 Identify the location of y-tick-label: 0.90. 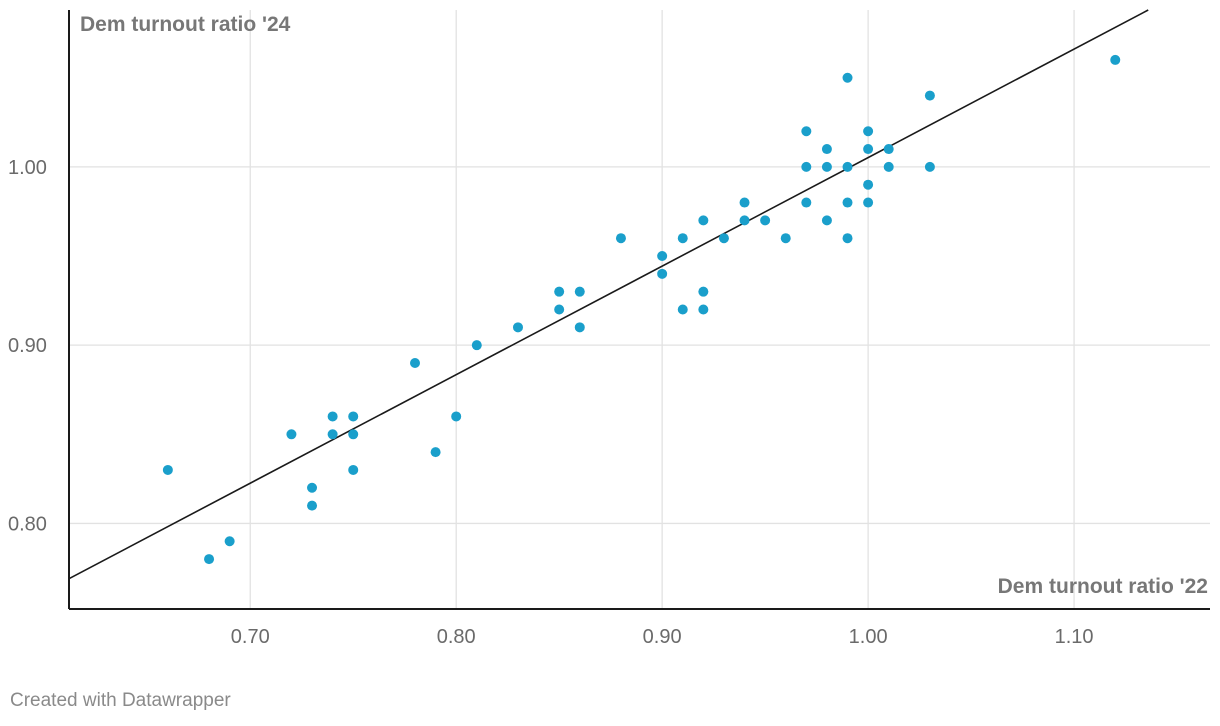
(27, 346).